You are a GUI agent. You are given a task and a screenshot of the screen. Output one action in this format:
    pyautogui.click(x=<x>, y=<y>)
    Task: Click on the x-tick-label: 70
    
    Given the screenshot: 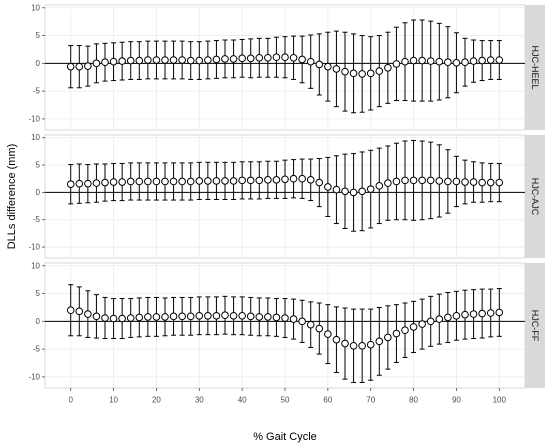 What is the action you would take?
    pyautogui.click(x=370, y=400)
    